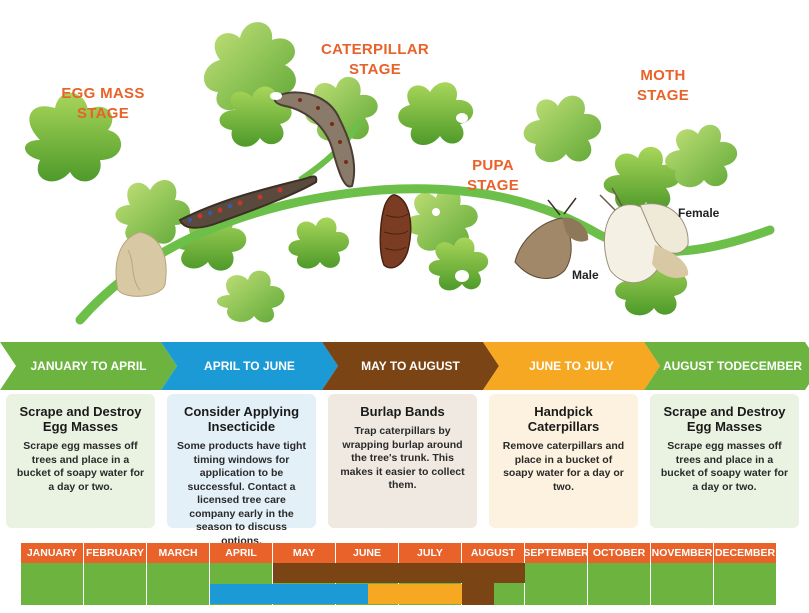 This screenshot has height=613, width=809. What do you see at coordinates (103, 103) in the screenshot?
I see `egg-mass-stage-label: EGG MASS STAGE` at bounding box center [103, 103].